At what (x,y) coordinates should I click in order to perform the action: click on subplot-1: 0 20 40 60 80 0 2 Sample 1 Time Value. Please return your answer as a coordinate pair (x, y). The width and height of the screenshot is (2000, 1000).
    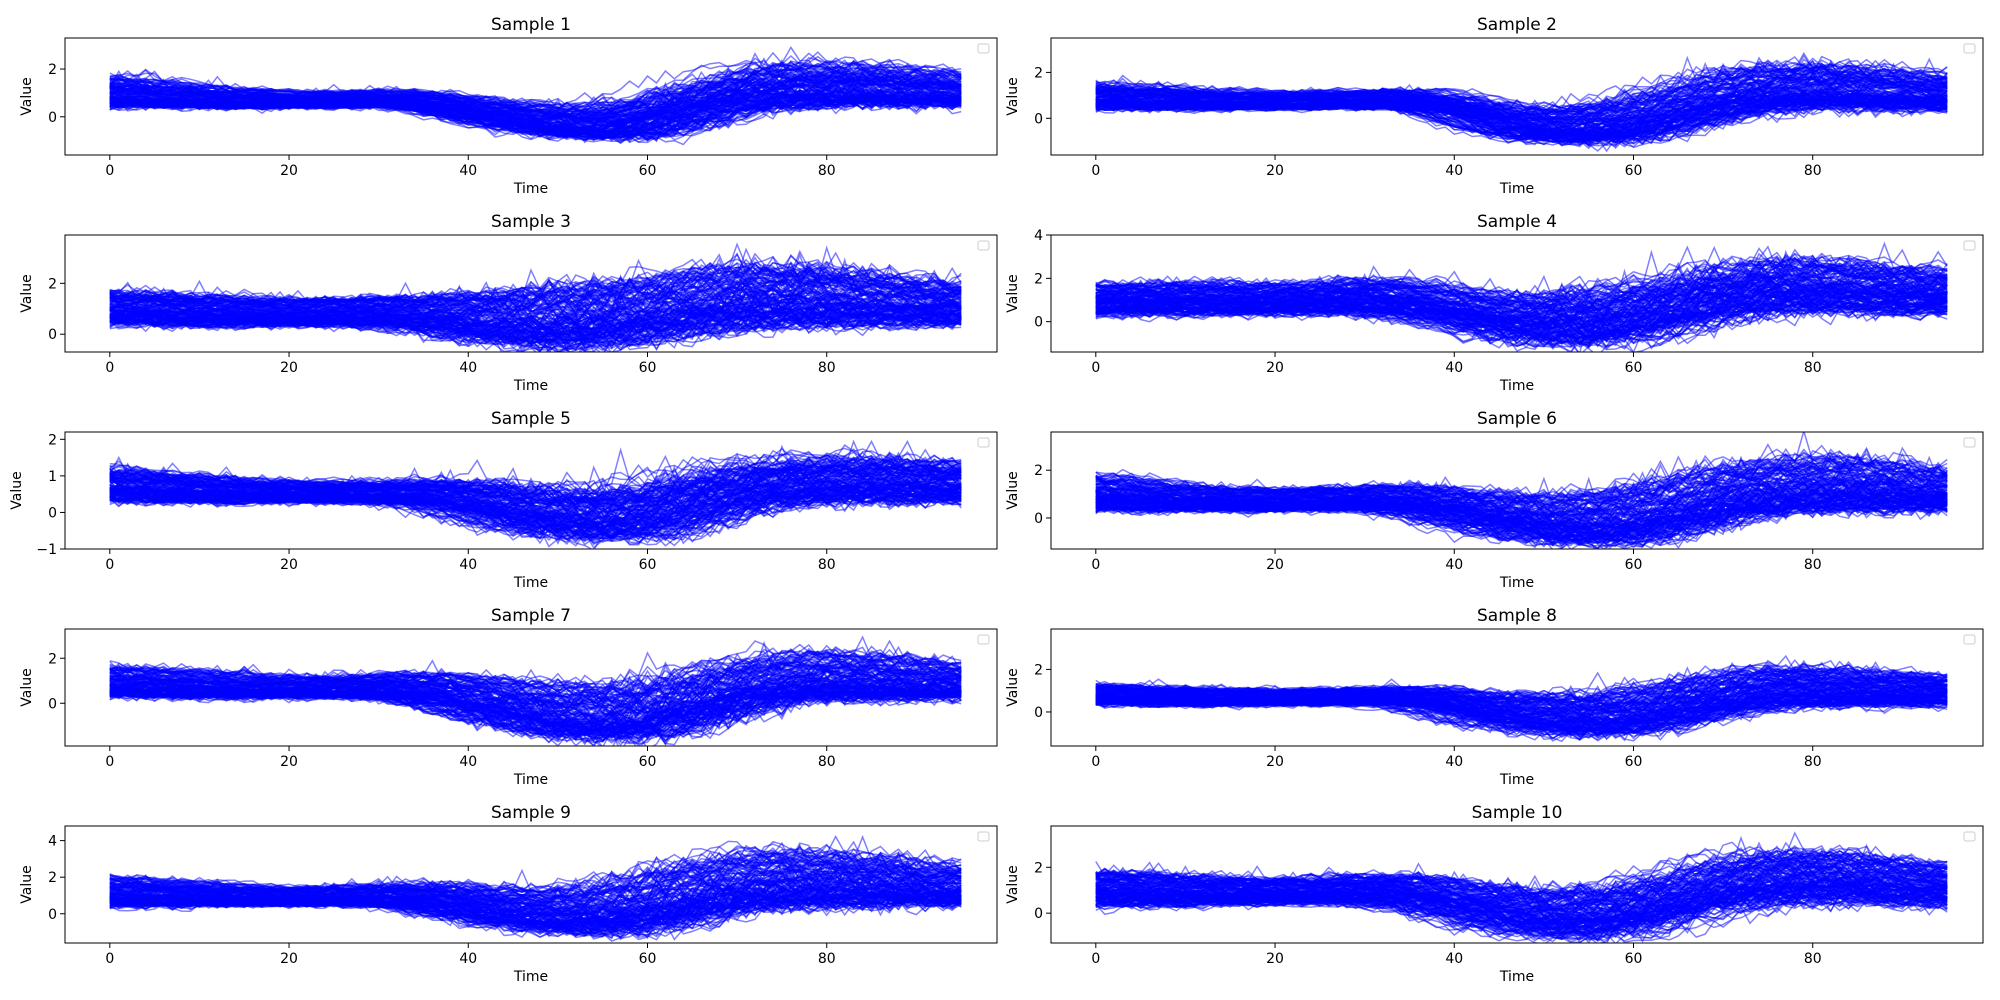
    Looking at the image, I should click on (508, 106).